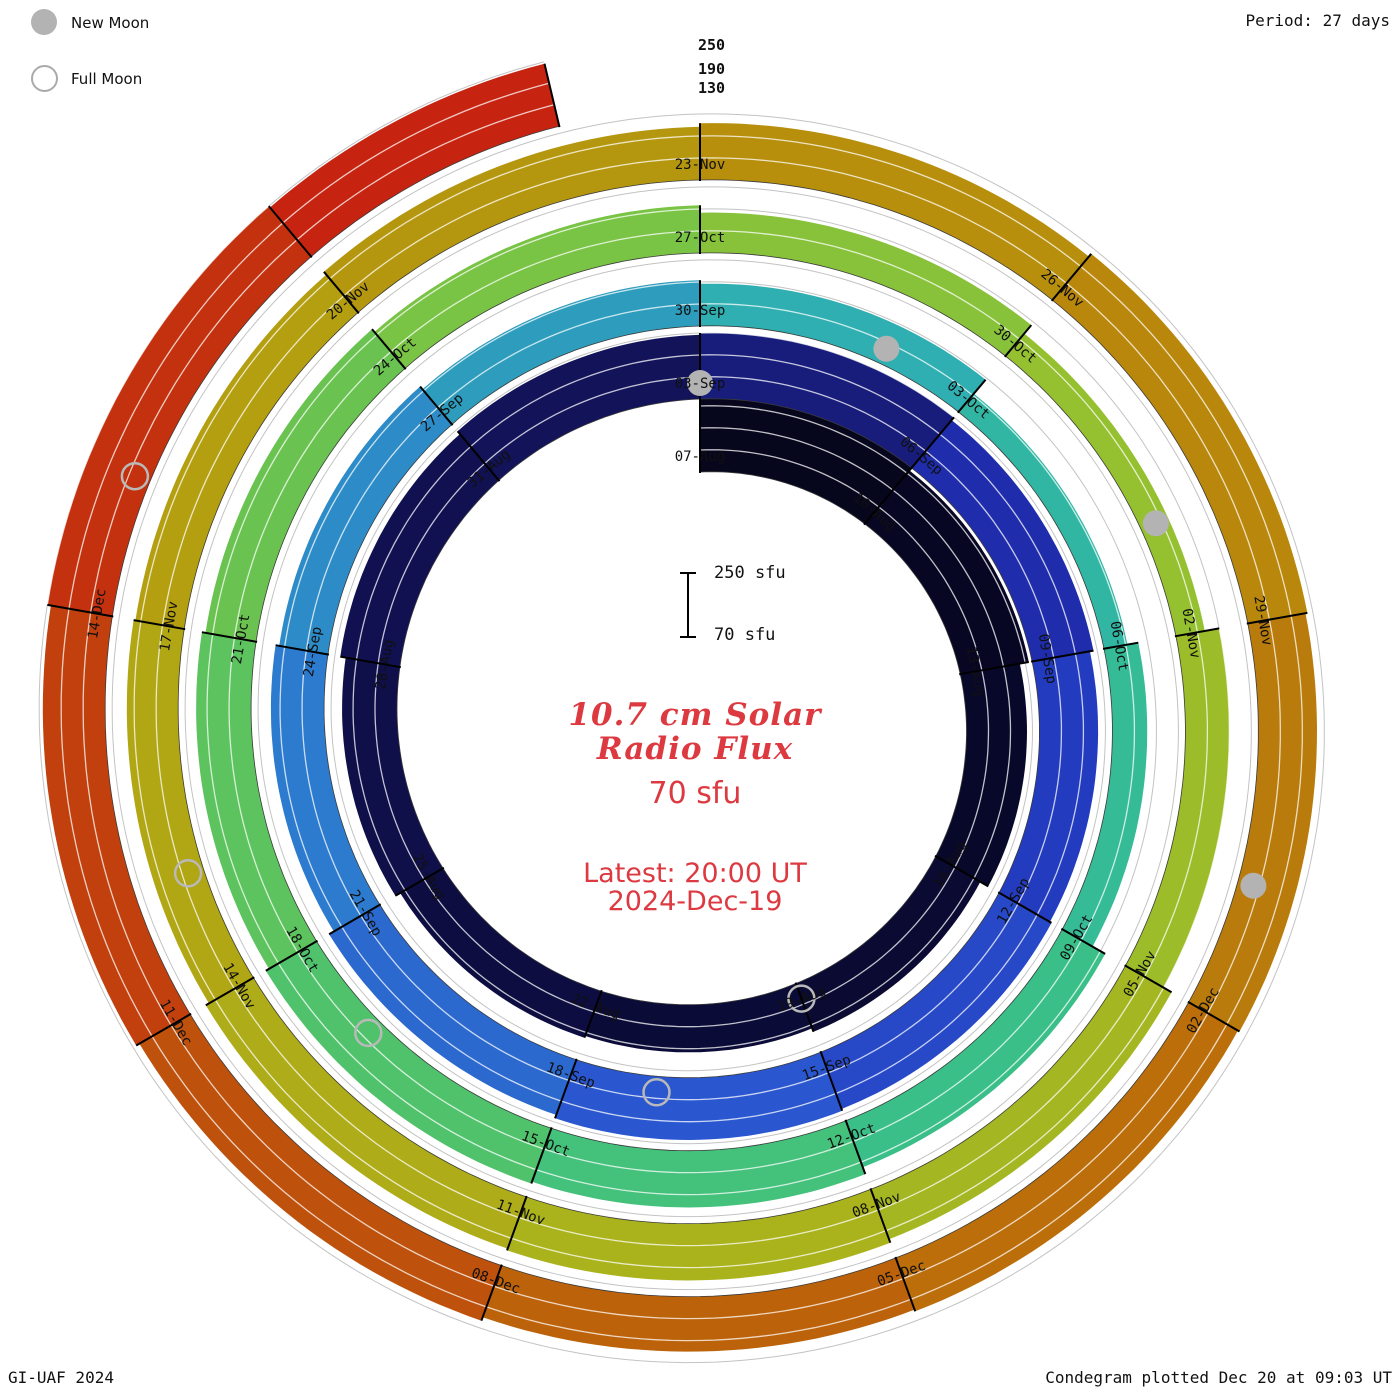 Image resolution: width=1400 pixels, height=1400 pixels. Describe the element at coordinates (555, 317) in the screenshot. I see `flux-gridline-250-27-Sep` at that location.